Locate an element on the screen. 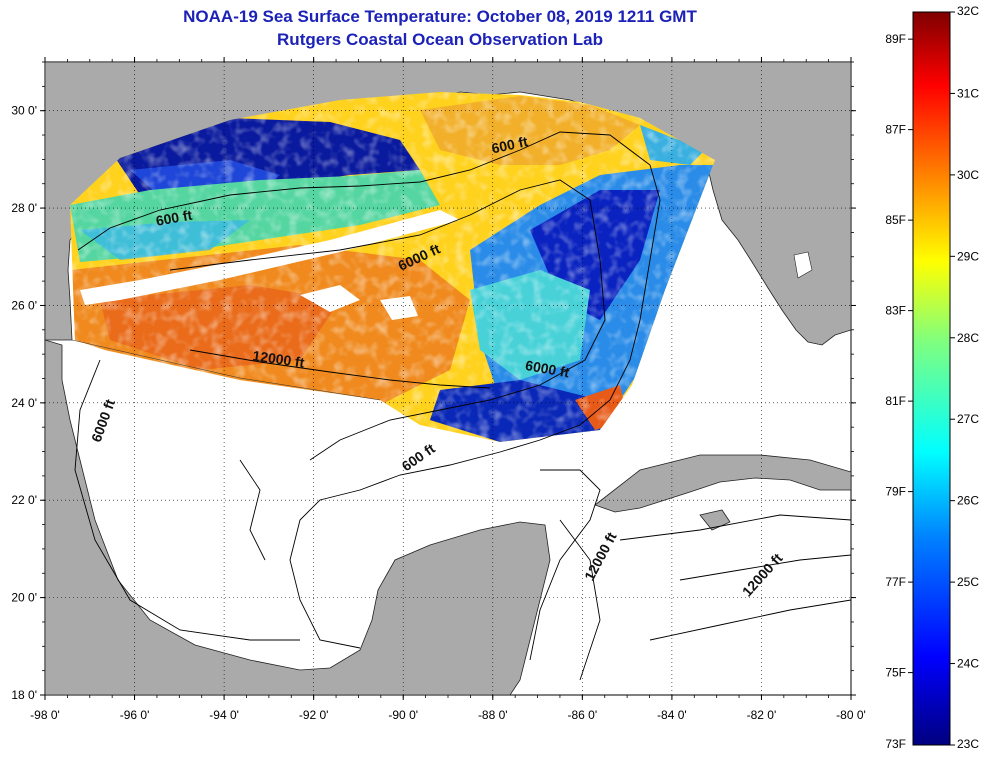 The height and width of the screenshot is (761, 992). lat-tick-label: 24 0' is located at coordinates (24, 403).